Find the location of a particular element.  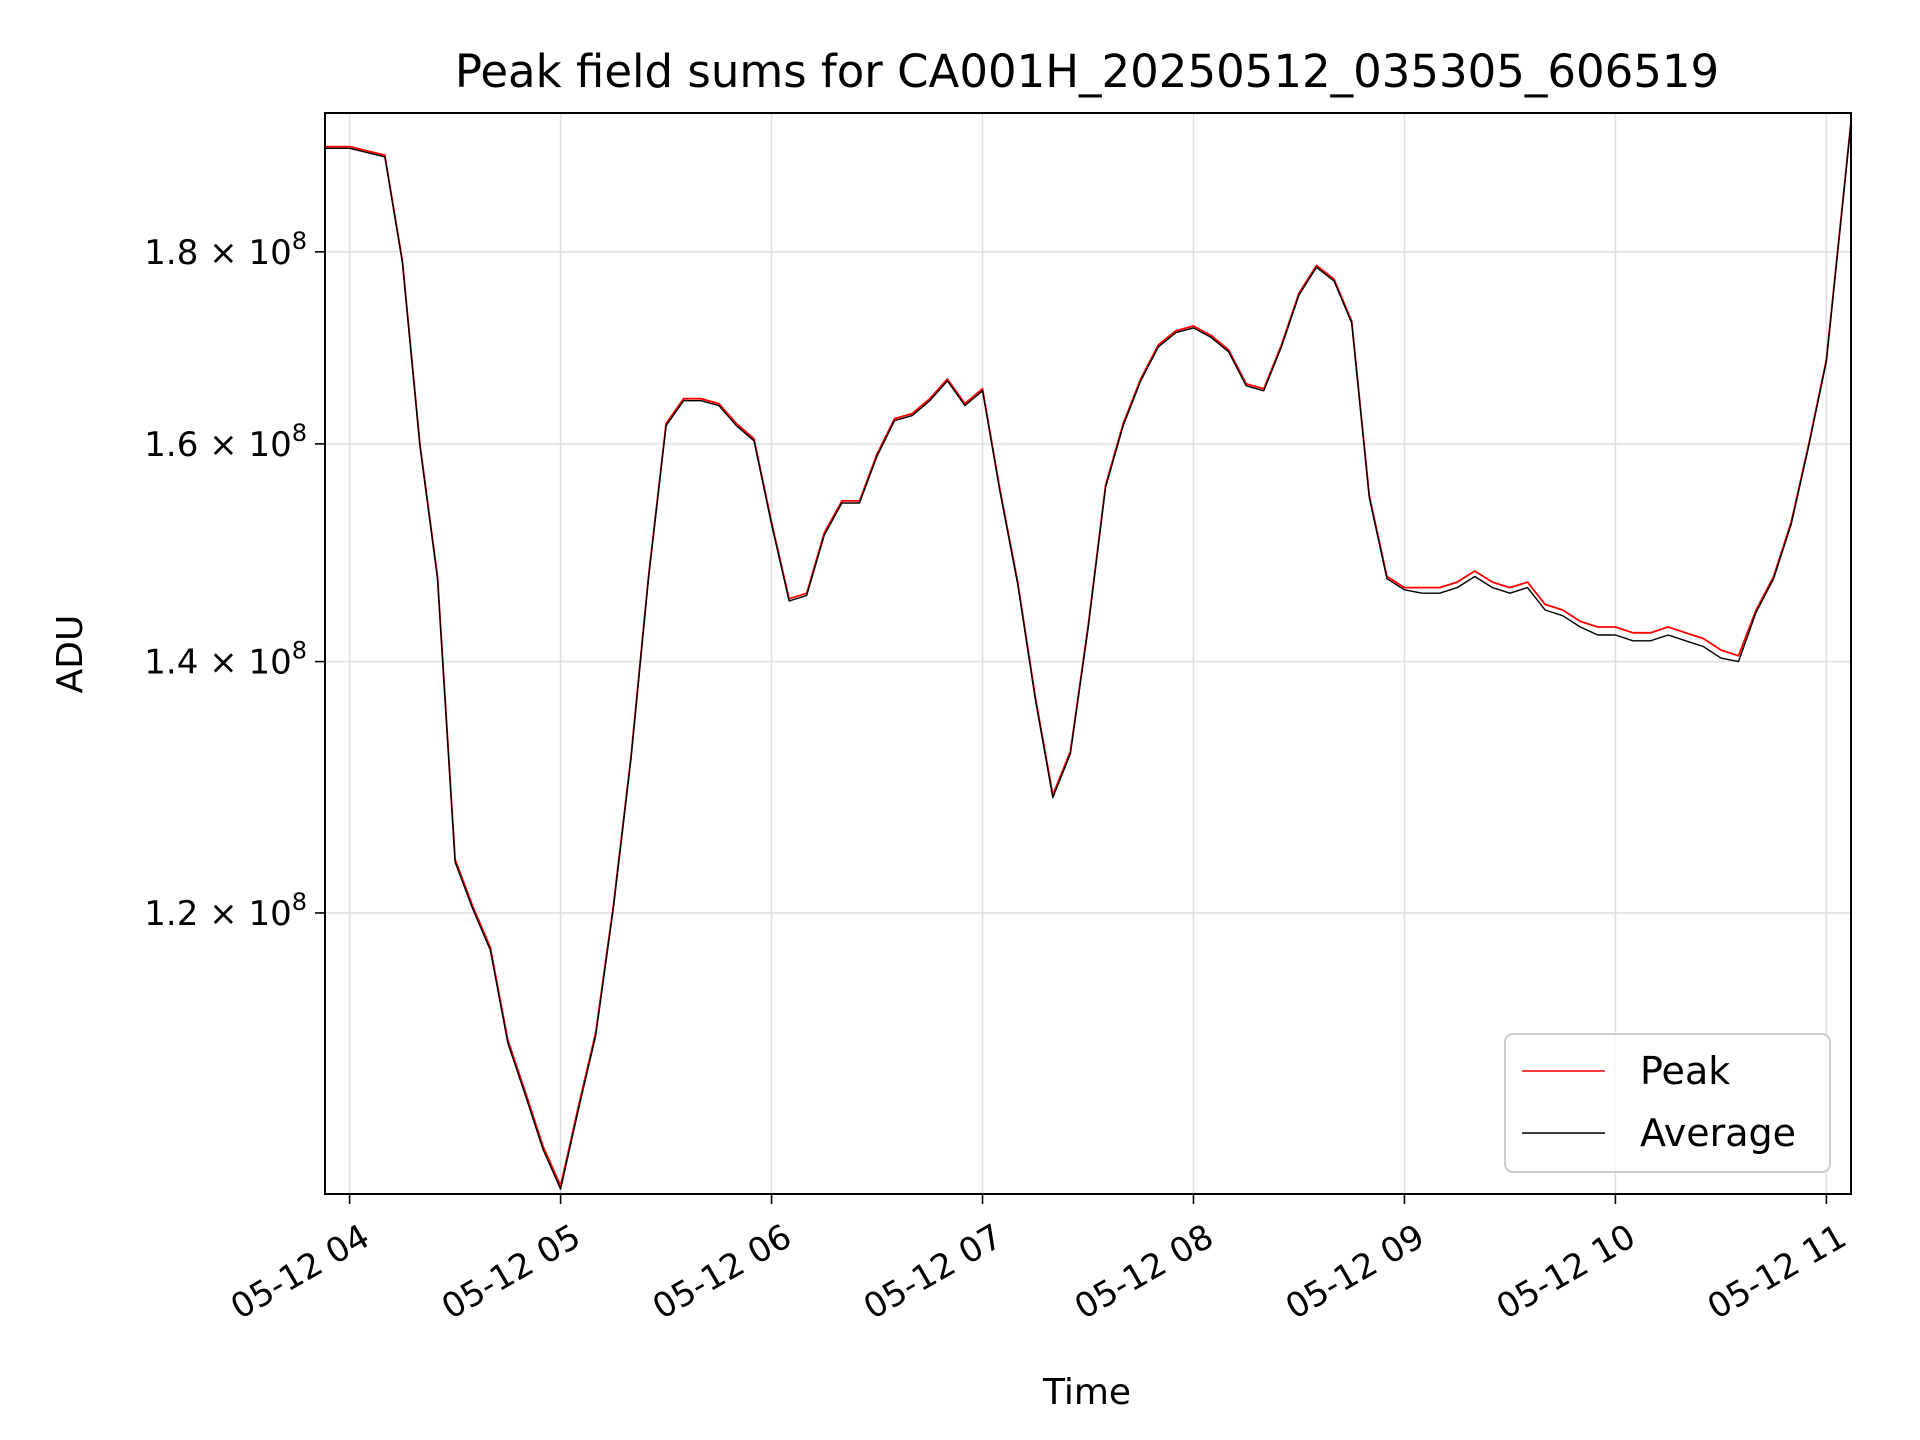

y-tick-label: 1.2 × 108 is located at coordinates (225, 911).